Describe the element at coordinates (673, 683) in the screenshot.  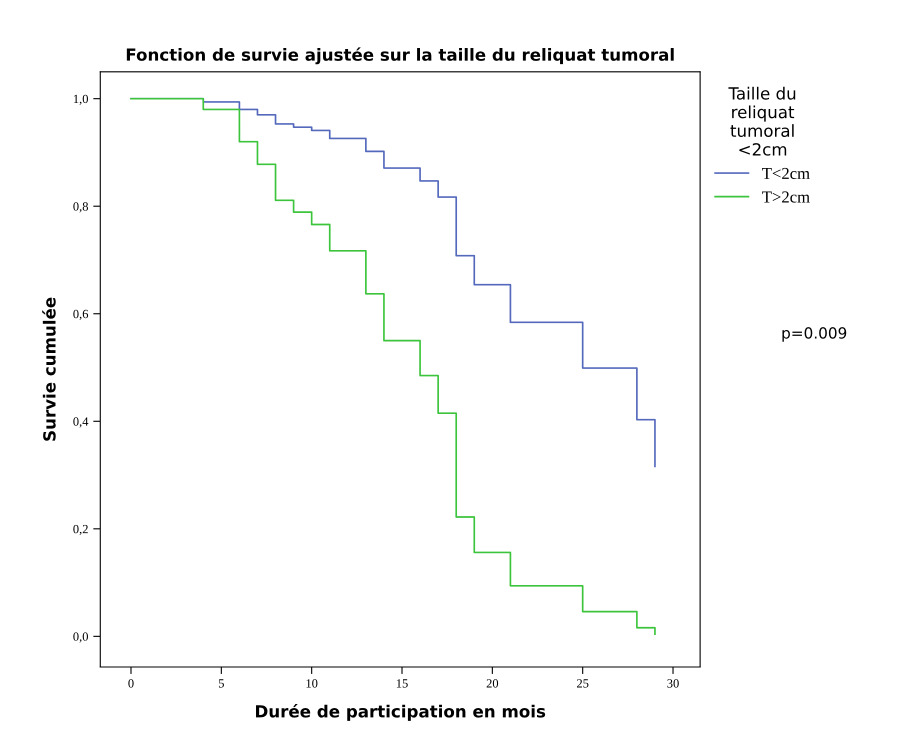
I see `x-tick-label: 30` at that location.